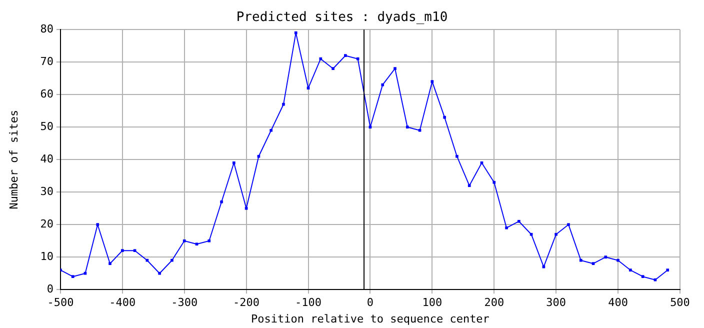 The width and height of the screenshot is (704, 328). I want to click on y-tick-label: 60, so click(47, 93).